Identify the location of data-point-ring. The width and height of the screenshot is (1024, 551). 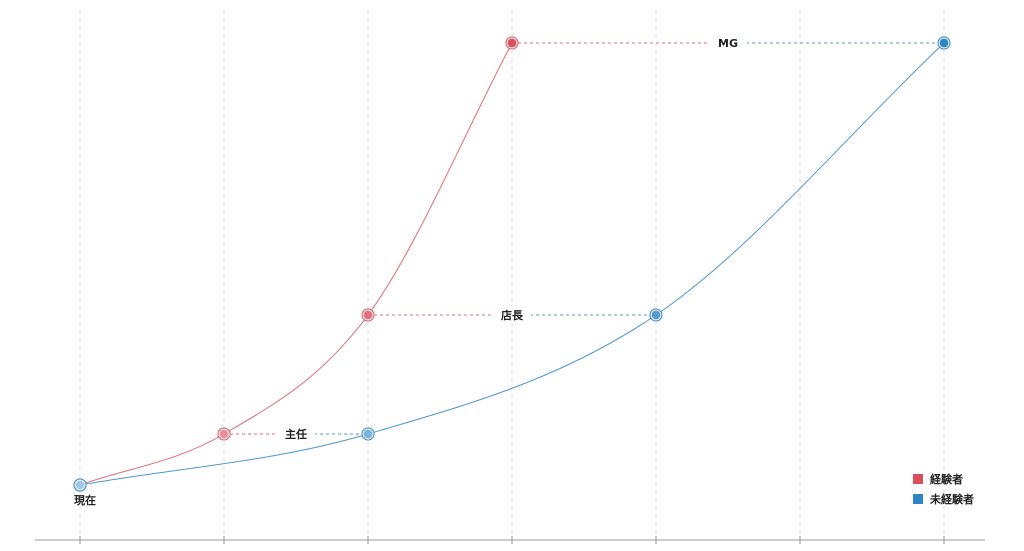
(80, 485).